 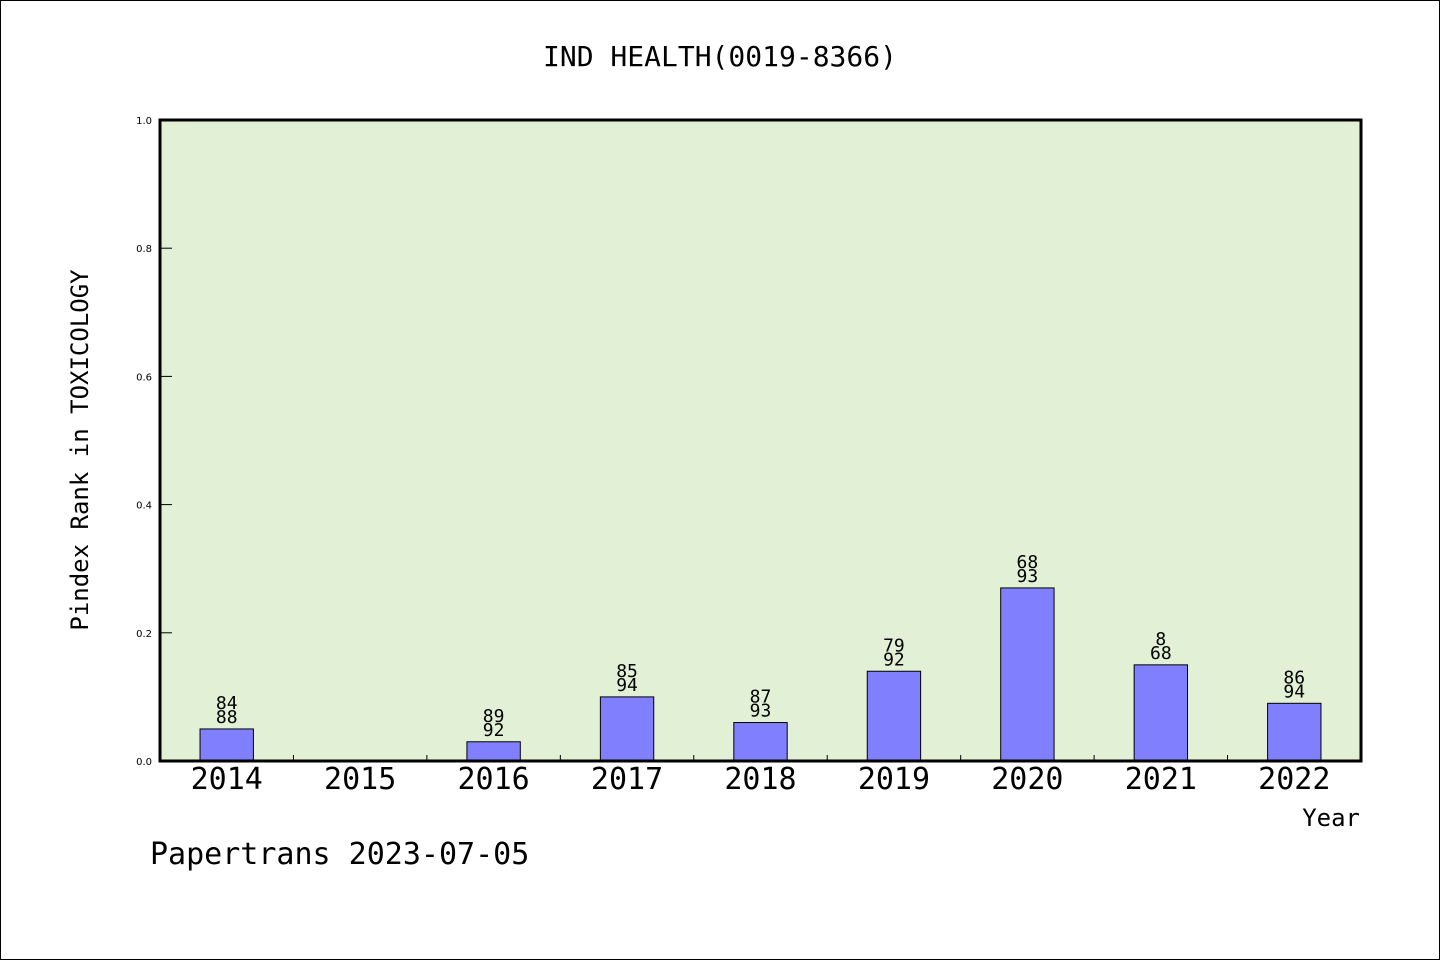 What do you see at coordinates (720, 56) in the screenshot?
I see `chart-title: IND HEALTH(0019-8366)` at bounding box center [720, 56].